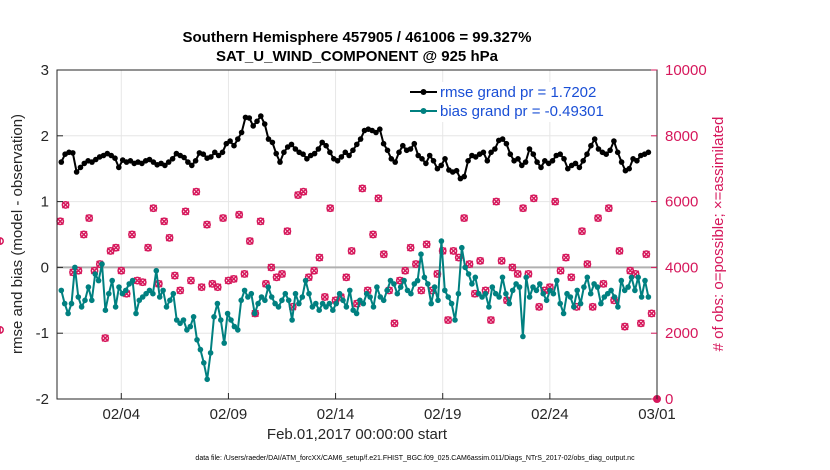 The height and width of the screenshot is (470, 830). Describe the element at coordinates (42, 399) in the screenshot. I see `left-tick-label-0: -2` at that location.